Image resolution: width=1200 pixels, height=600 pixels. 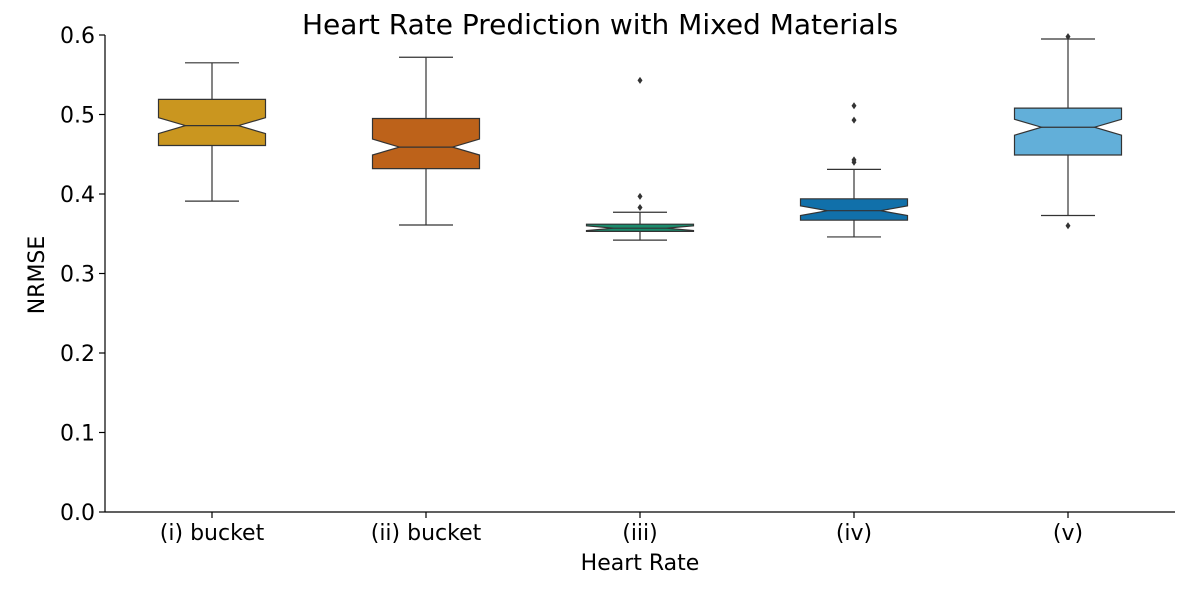 What do you see at coordinates (37, 275) in the screenshot?
I see `y-axis-label: NRMSE` at bounding box center [37, 275].